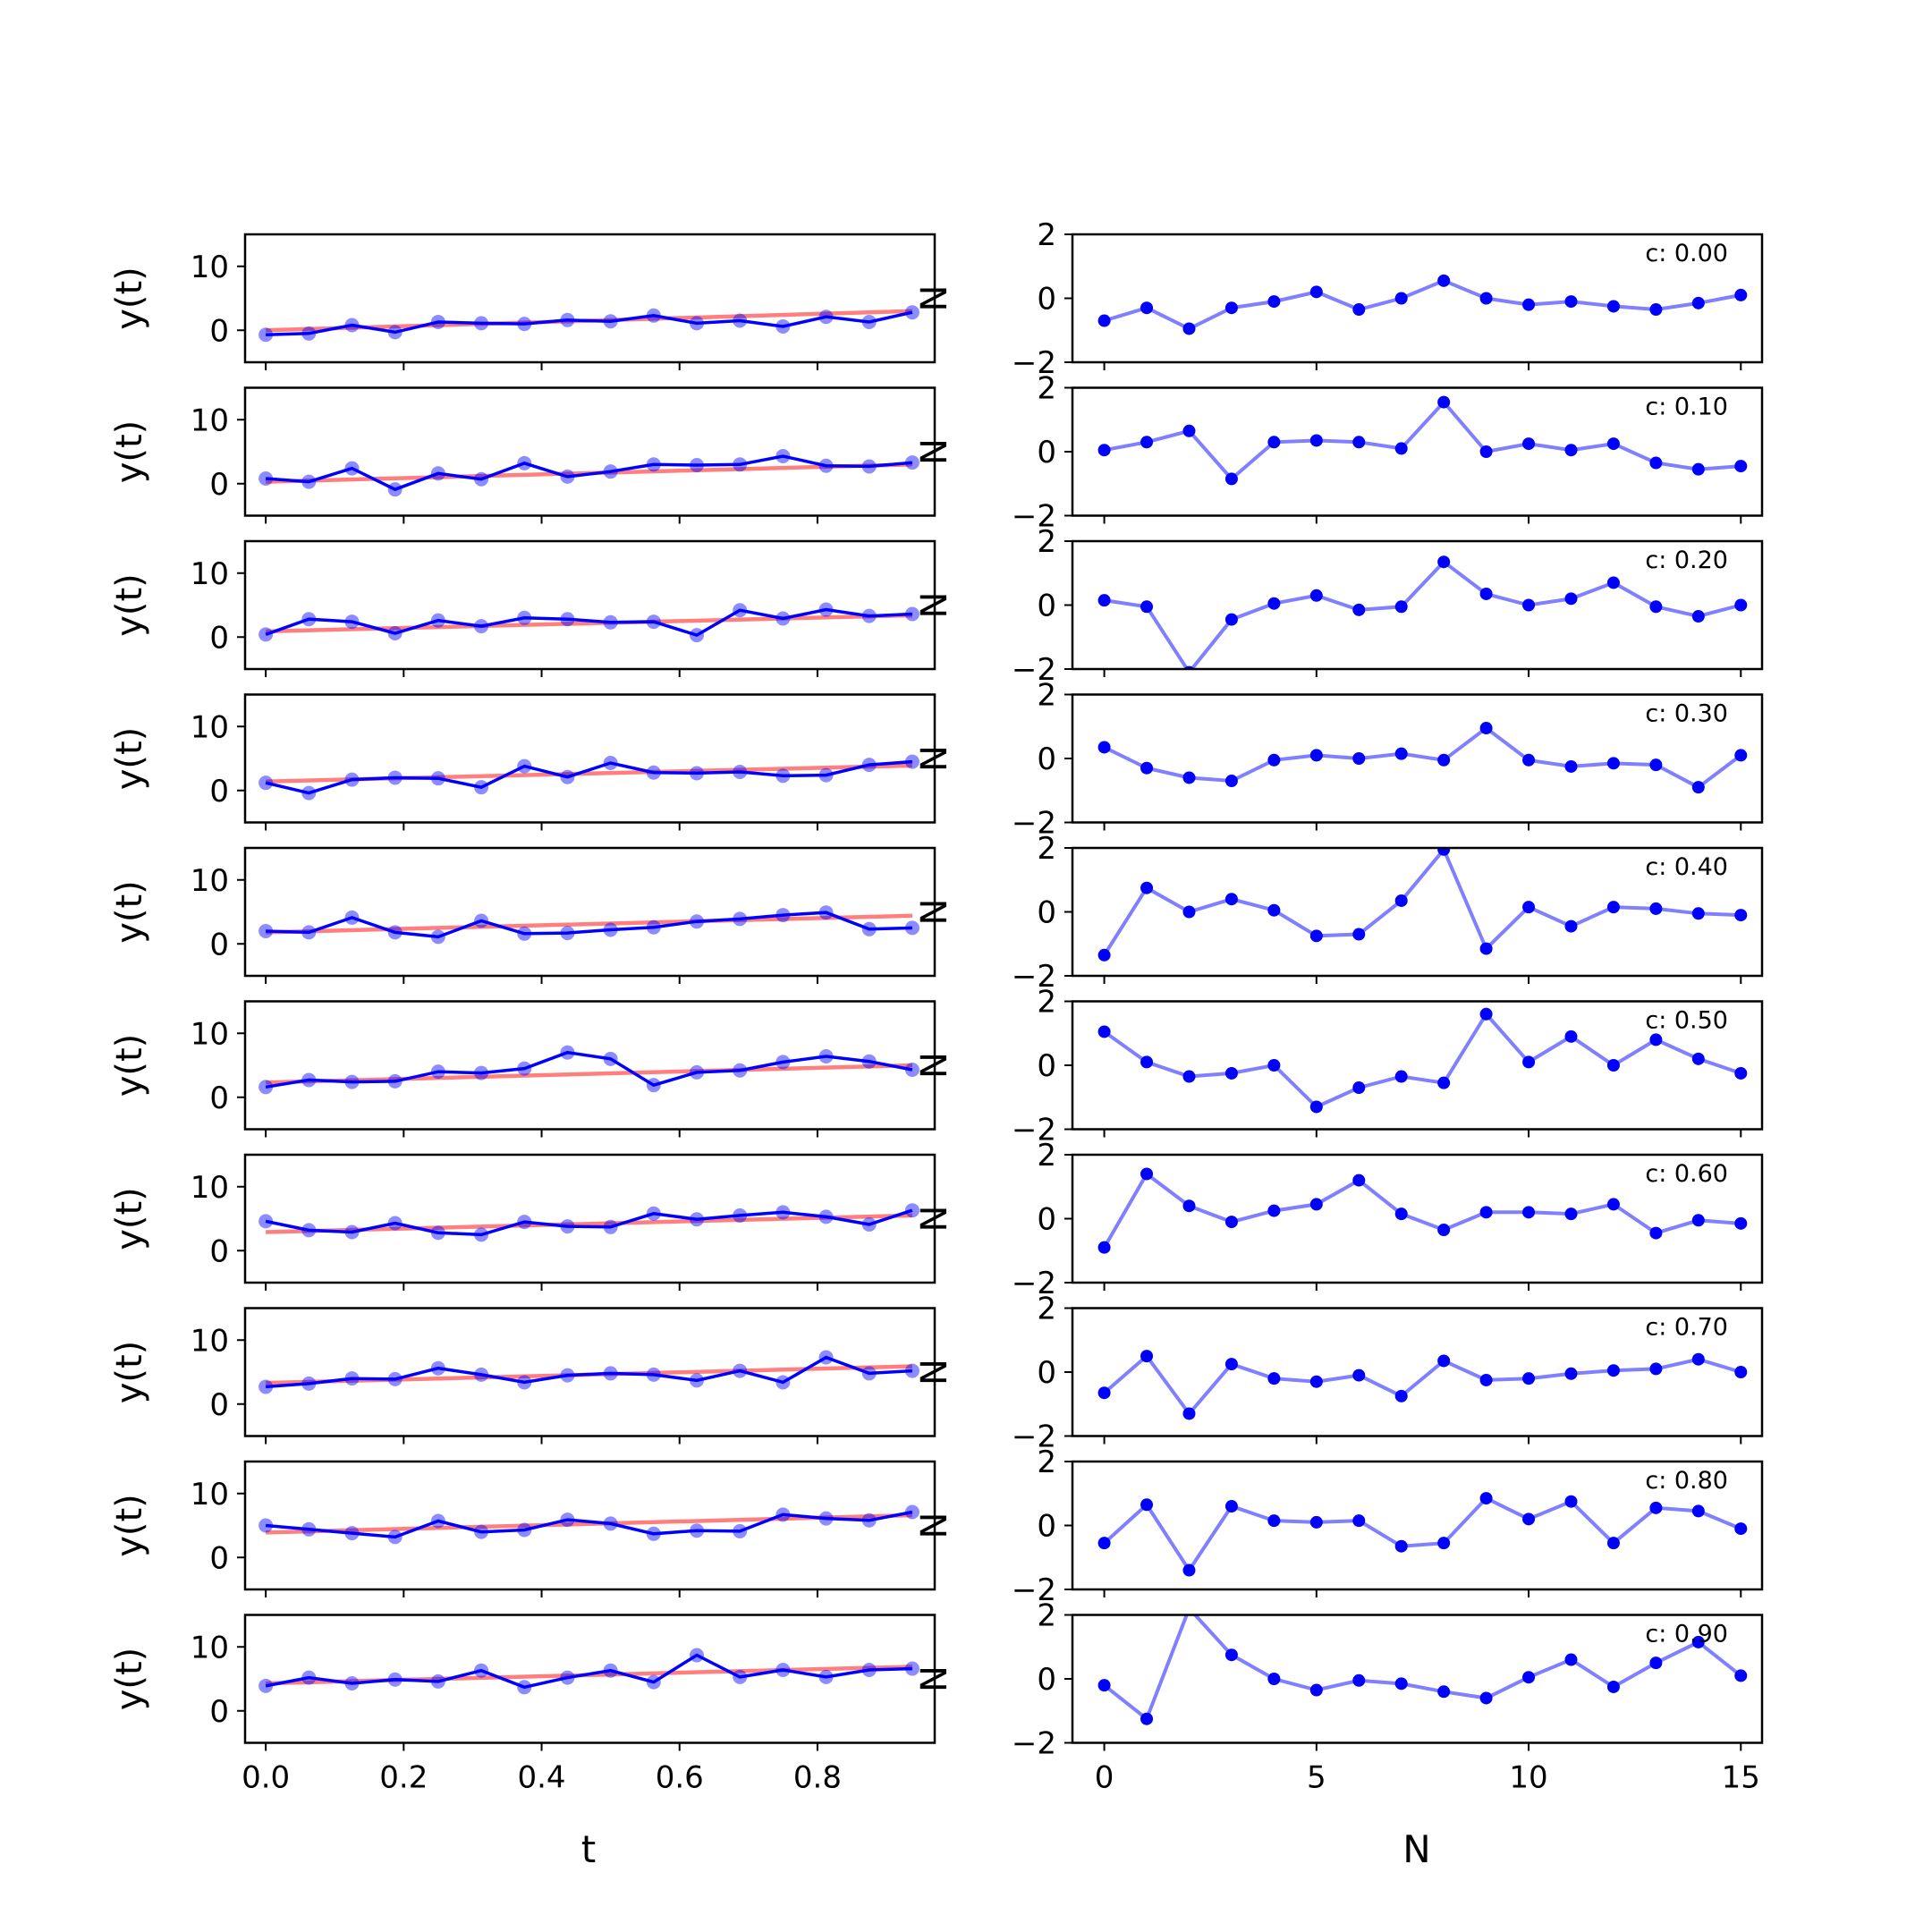 The height and width of the screenshot is (1932, 1932). I want to click on left-trend-line, so click(589, 1074).